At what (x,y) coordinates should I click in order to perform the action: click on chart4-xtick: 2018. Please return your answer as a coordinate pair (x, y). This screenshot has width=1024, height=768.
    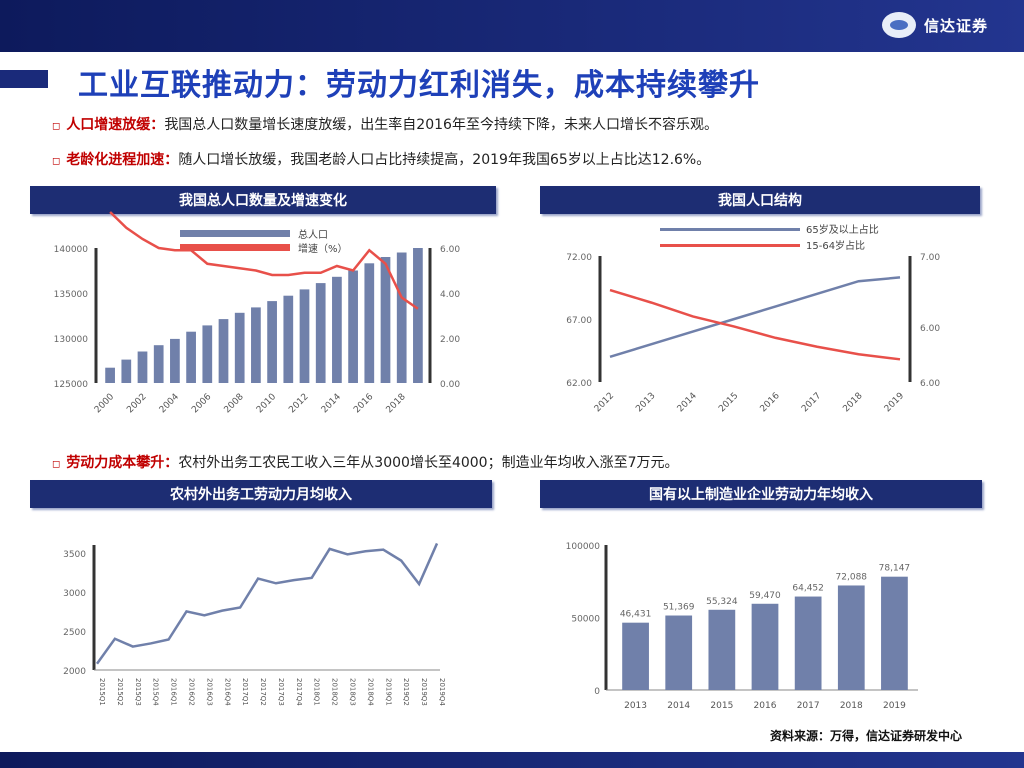
    Looking at the image, I should click on (851, 706).